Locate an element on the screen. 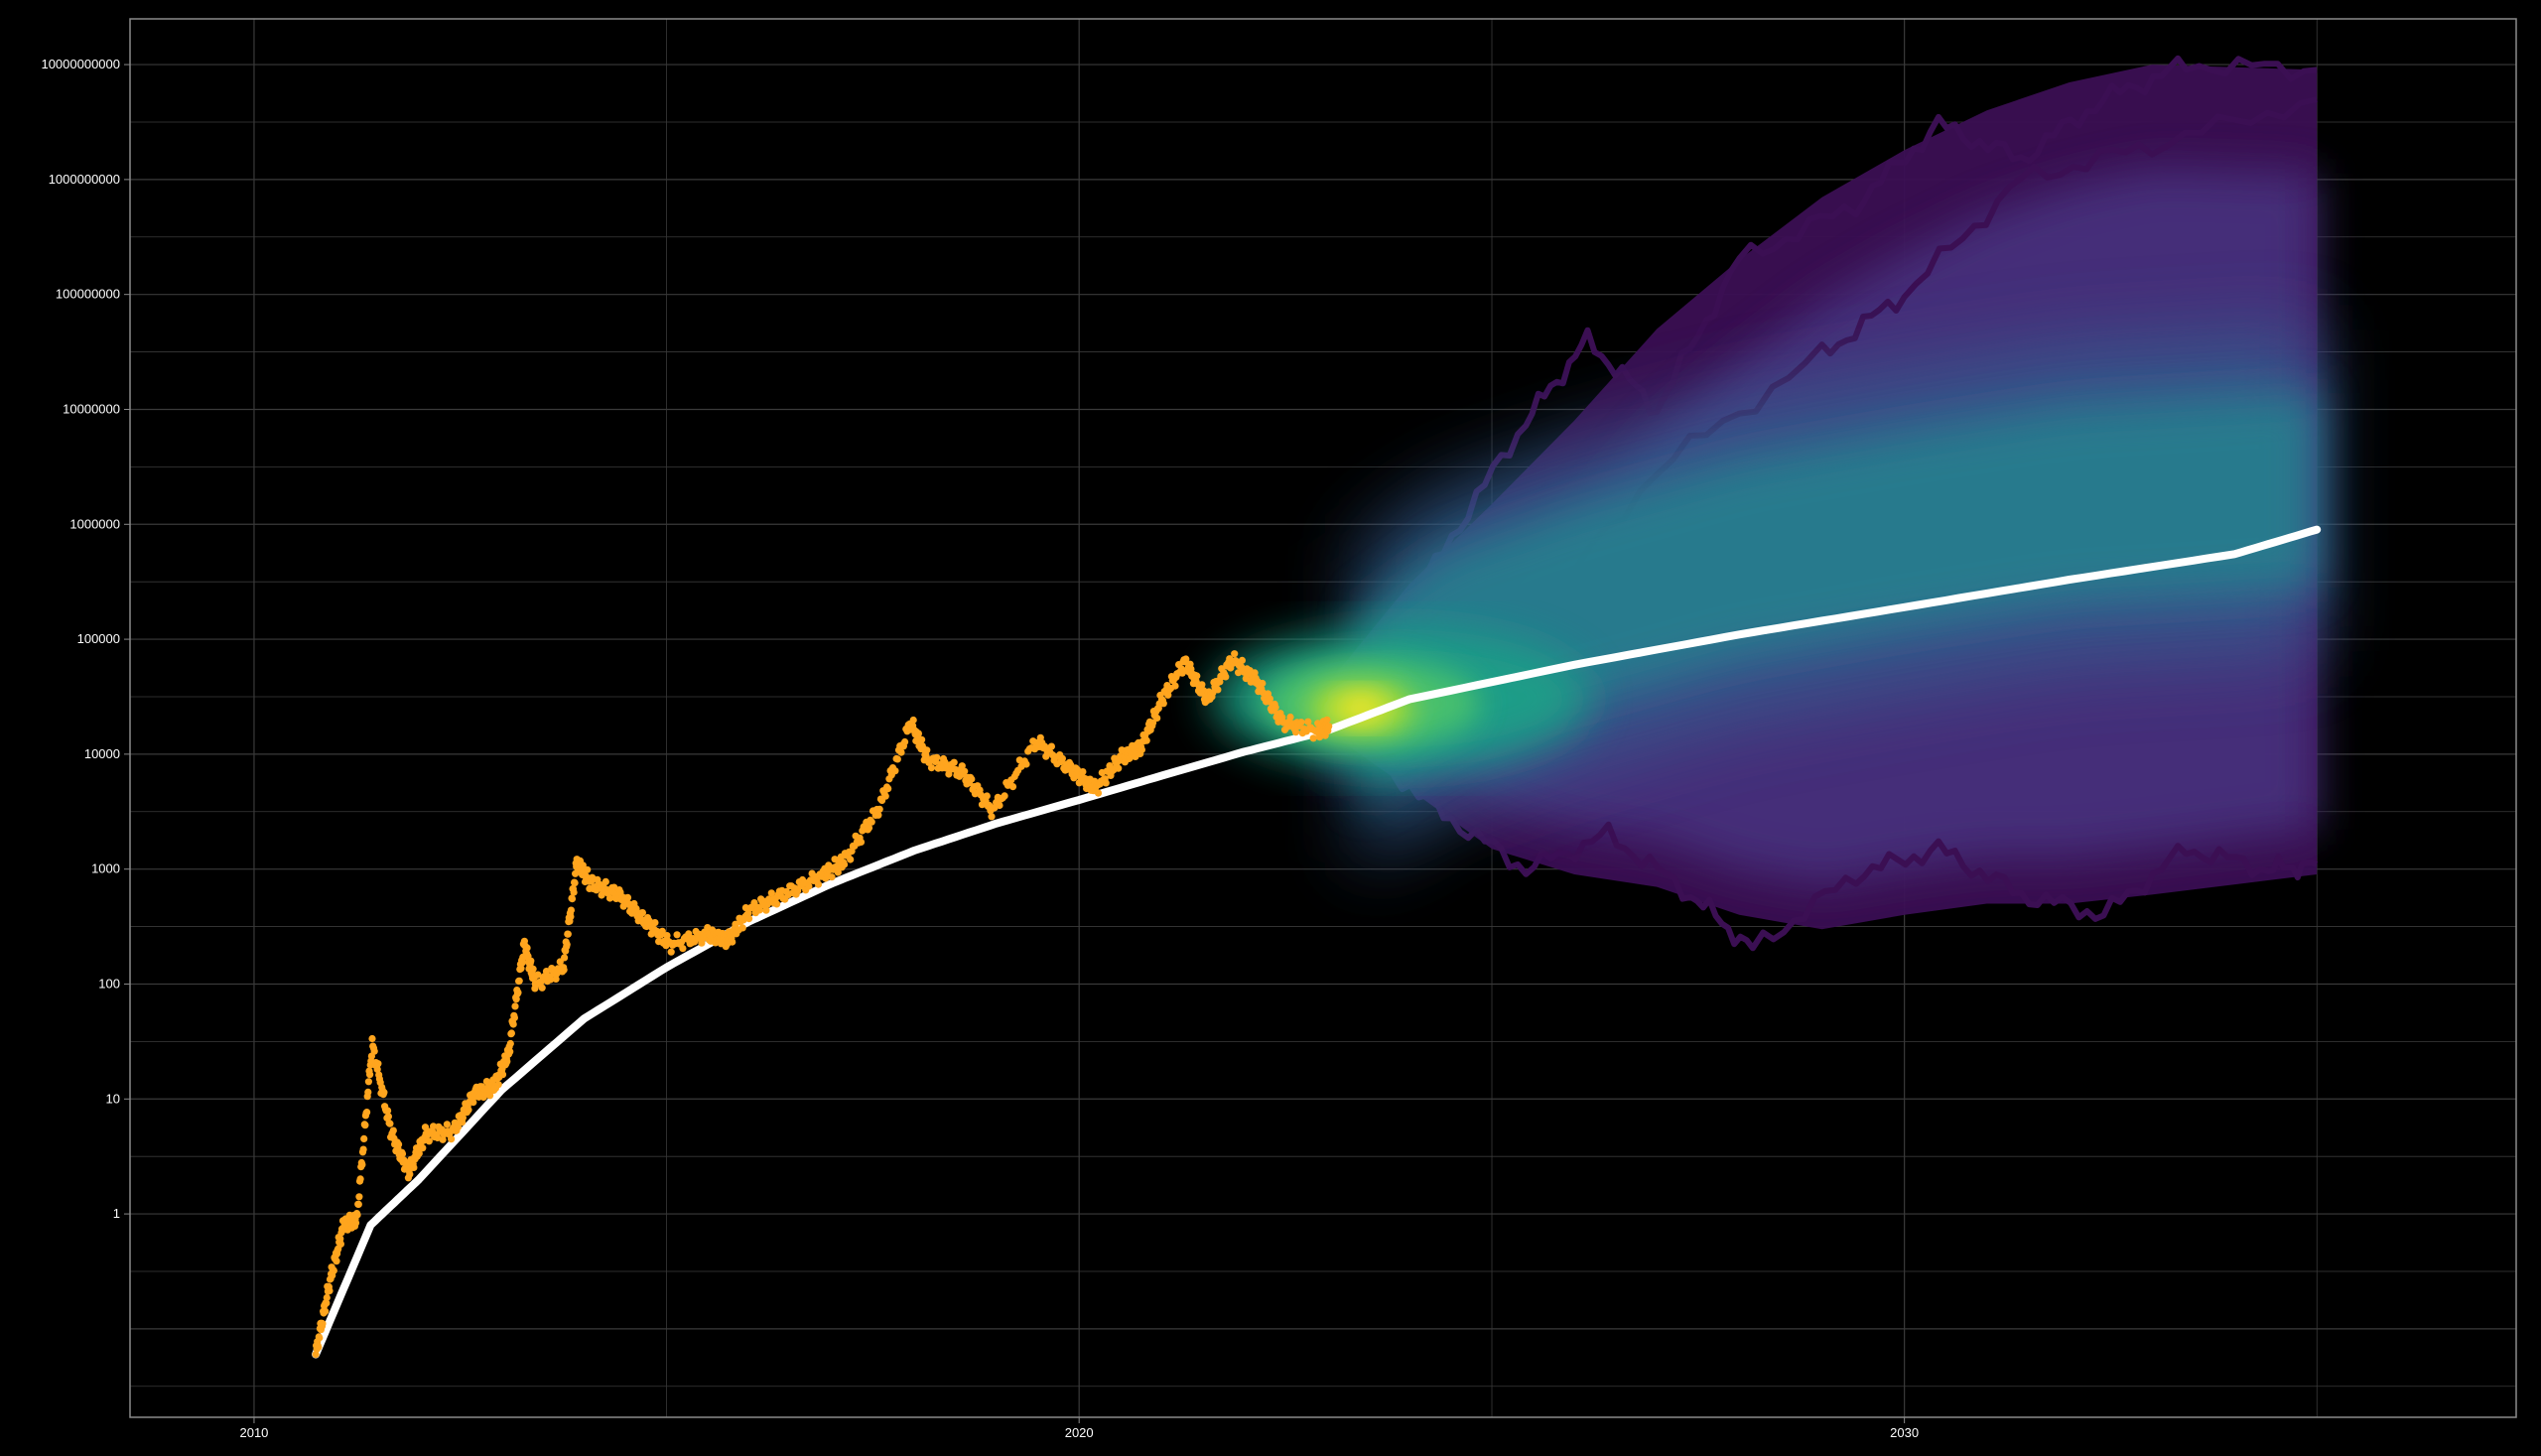  y-tick-label: 10 is located at coordinates (113, 1098).